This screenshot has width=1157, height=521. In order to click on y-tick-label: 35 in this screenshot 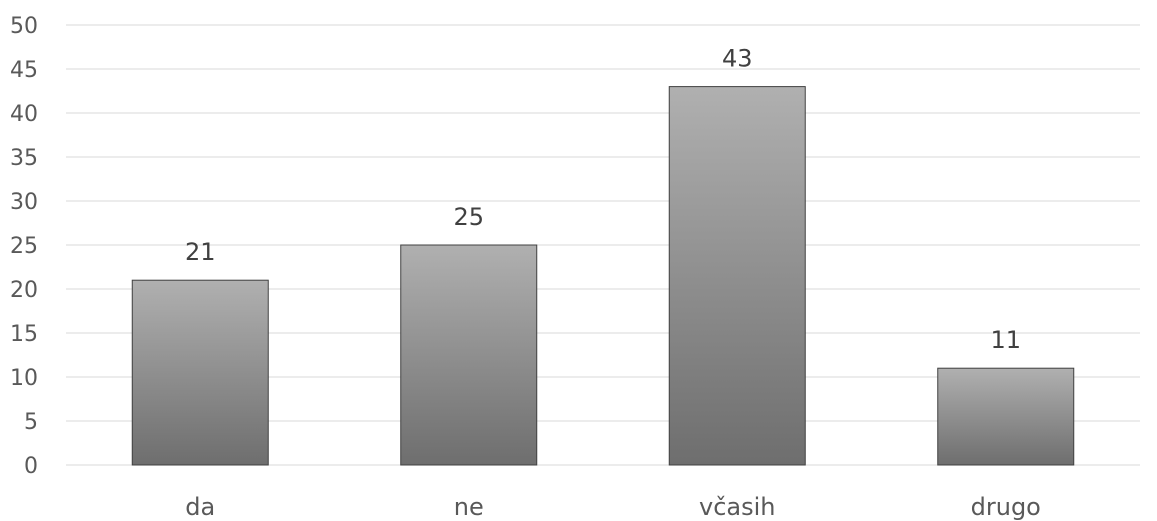, I will do `click(24, 158)`.